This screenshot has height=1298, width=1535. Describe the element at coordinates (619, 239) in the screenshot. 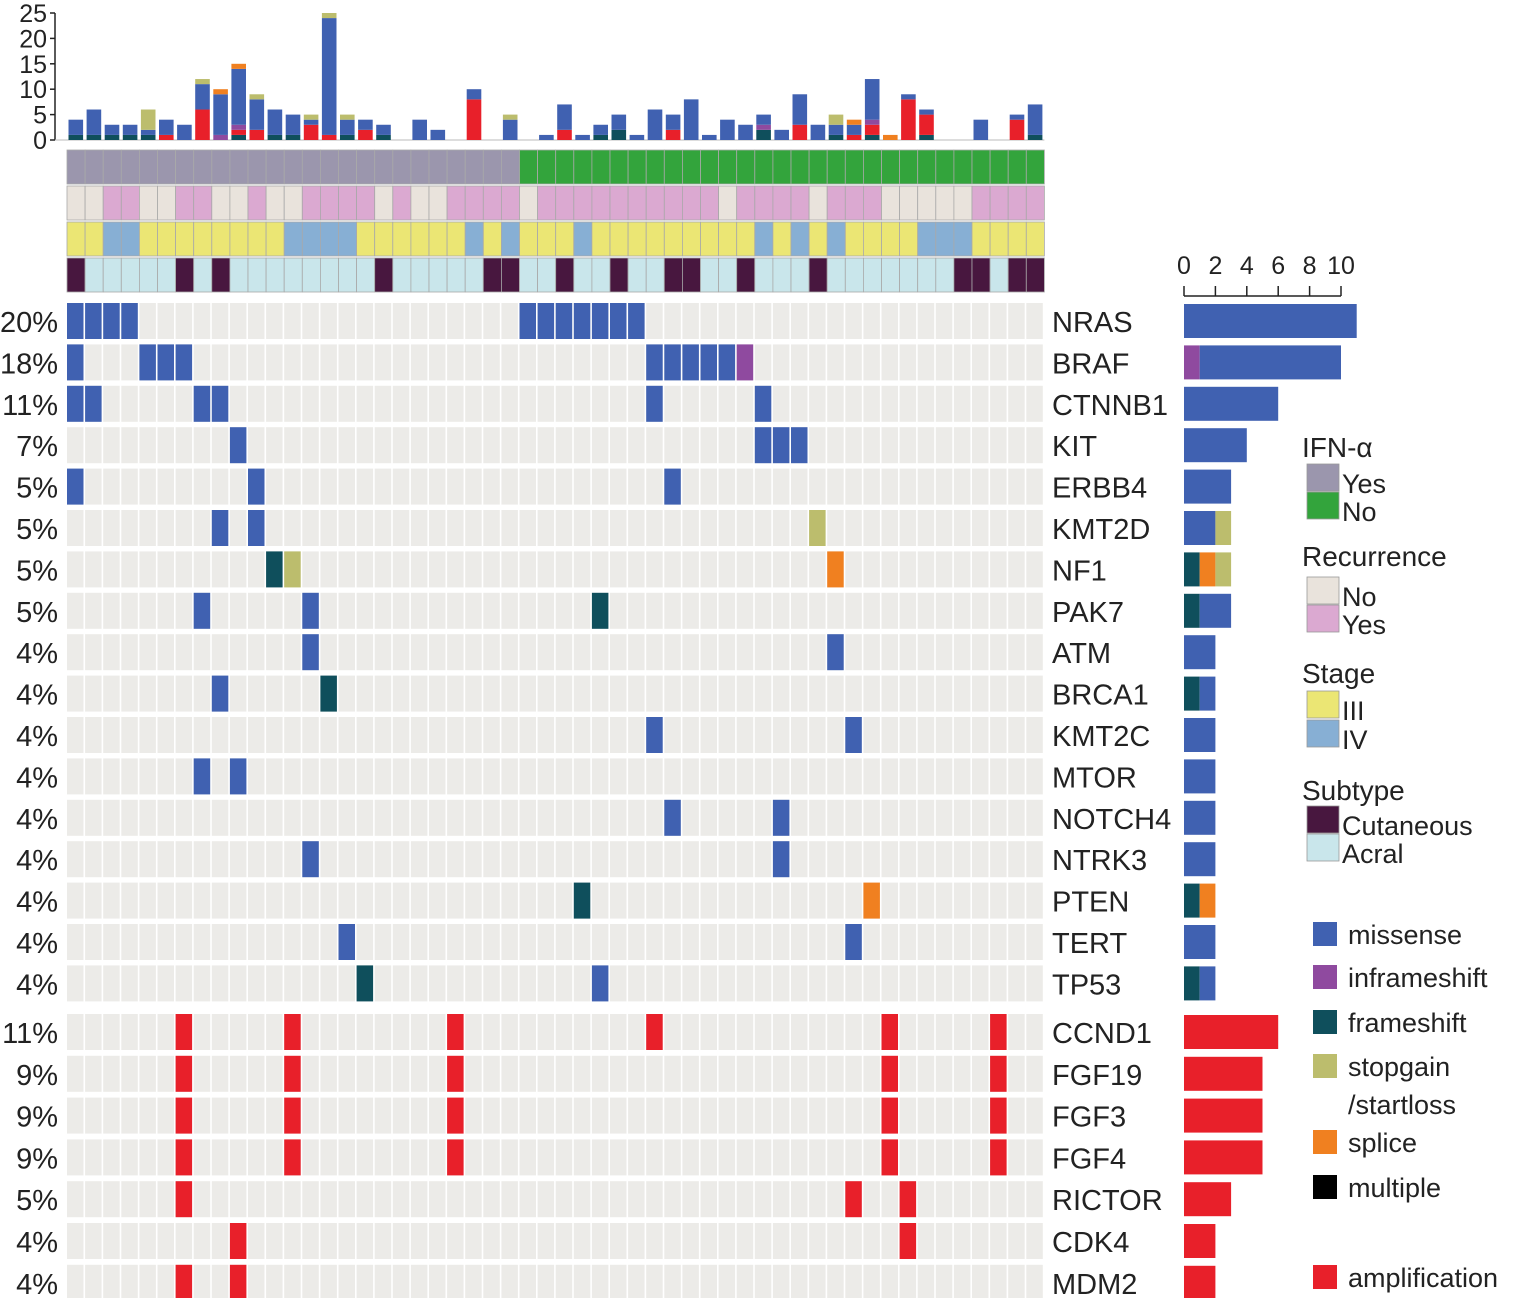

I see `annotation-stage-cell` at that location.